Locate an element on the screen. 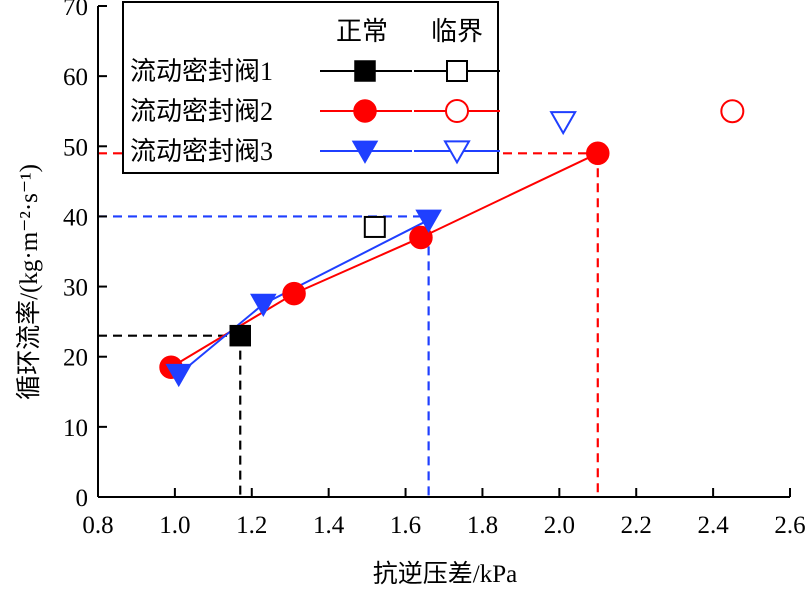 This screenshot has width=810, height=594. legend-header-normal: 正常 is located at coordinates (362, 31).